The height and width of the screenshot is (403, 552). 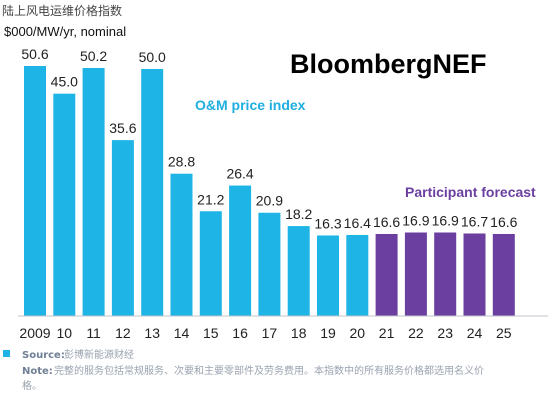 What do you see at coordinates (211, 333) in the screenshot?
I see `x-tick-label: 15` at bounding box center [211, 333].